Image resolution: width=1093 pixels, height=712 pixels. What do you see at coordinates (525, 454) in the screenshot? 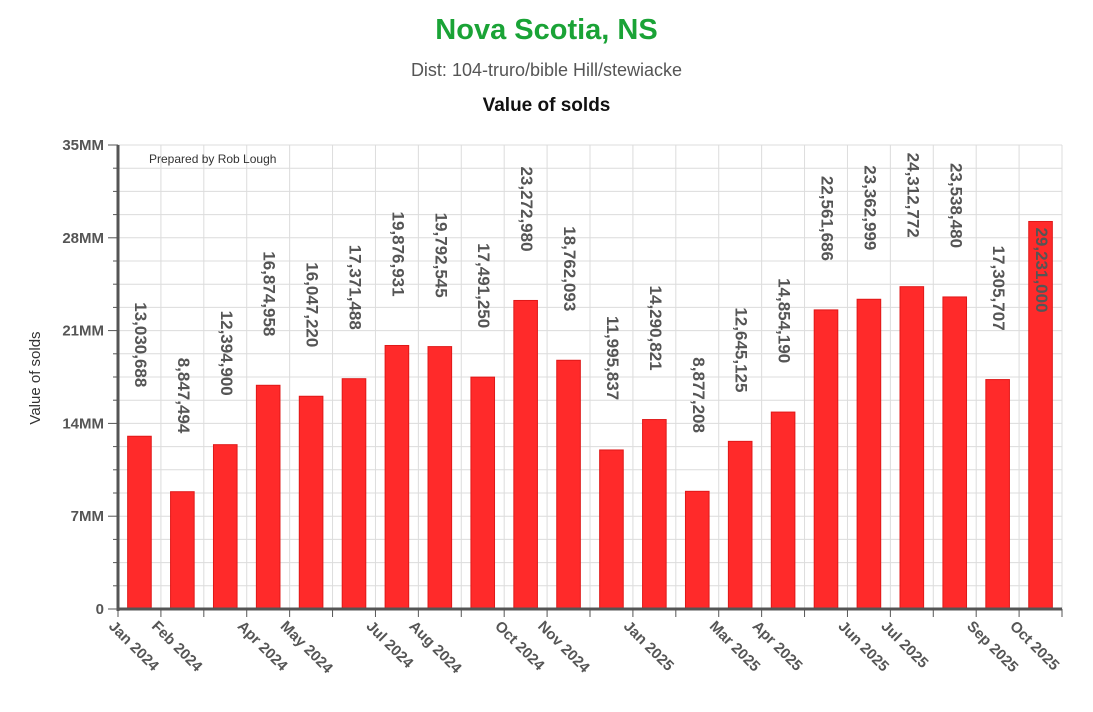
I see `bar-oct-2024` at bounding box center [525, 454].